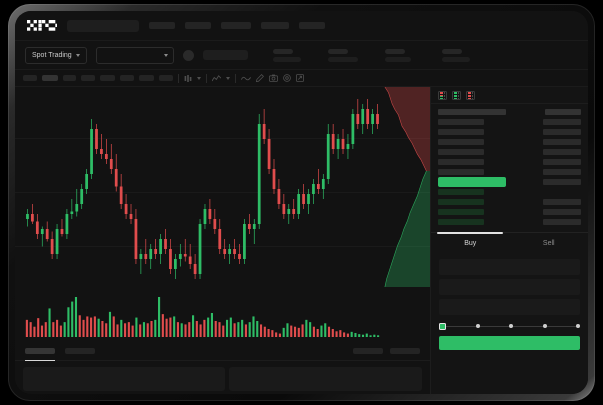 The width and height of the screenshot is (603, 405). I want to click on market-sub-header: Spot Trading, so click(301, 55).